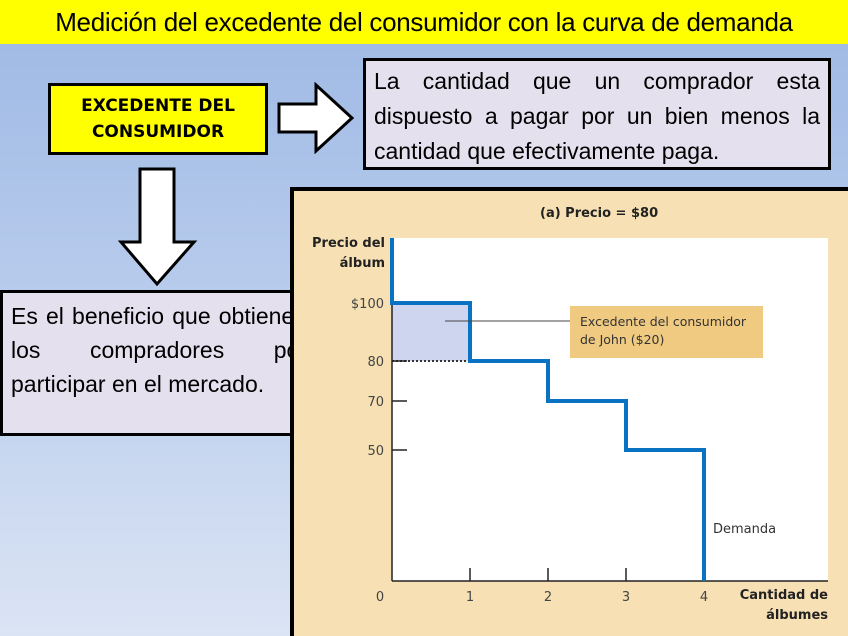  I want to click on concept-box: EXCEDENTE DEL CONSUMIDOR, so click(158, 119).